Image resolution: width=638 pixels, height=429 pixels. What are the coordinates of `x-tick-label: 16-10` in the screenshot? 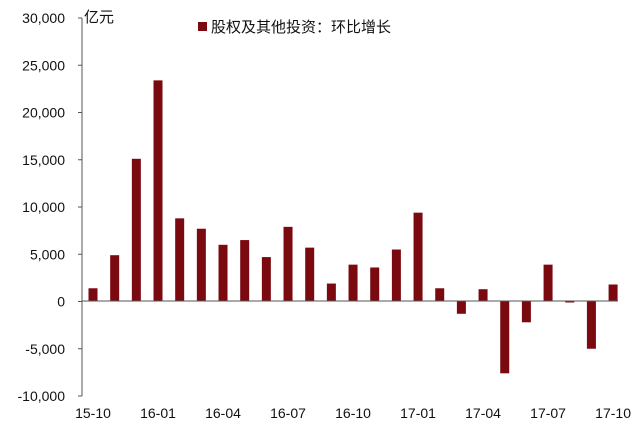 It's located at (353, 413).